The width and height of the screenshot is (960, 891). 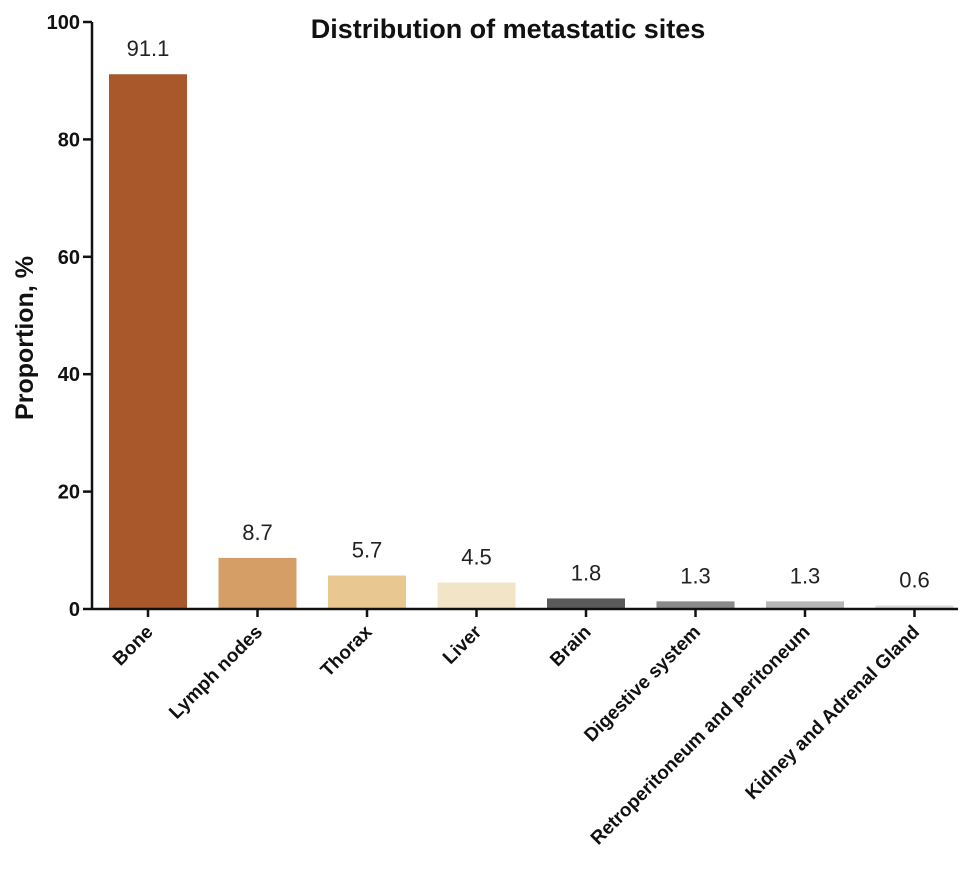 I want to click on bar-brain, so click(x=586, y=603).